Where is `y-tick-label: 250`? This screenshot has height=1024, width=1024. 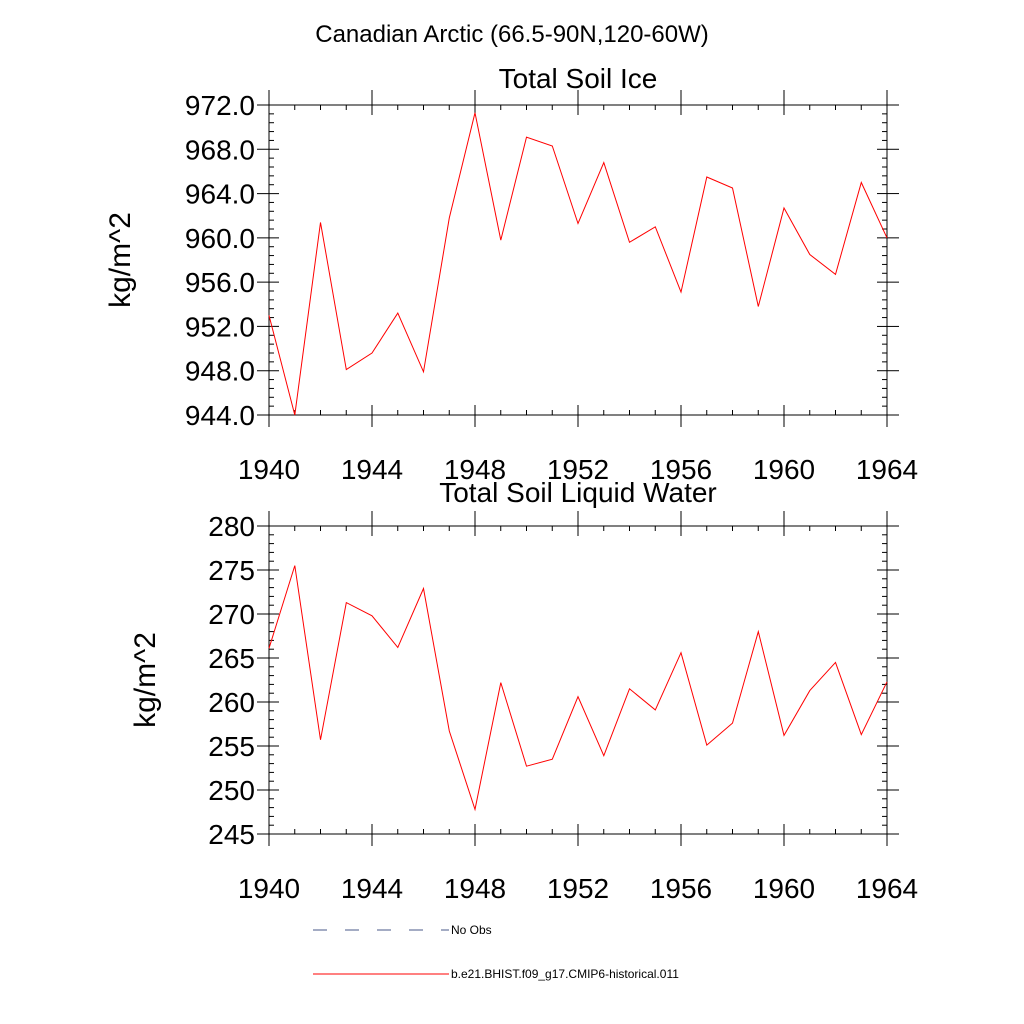
y-tick-label: 250 is located at coordinates (231, 790).